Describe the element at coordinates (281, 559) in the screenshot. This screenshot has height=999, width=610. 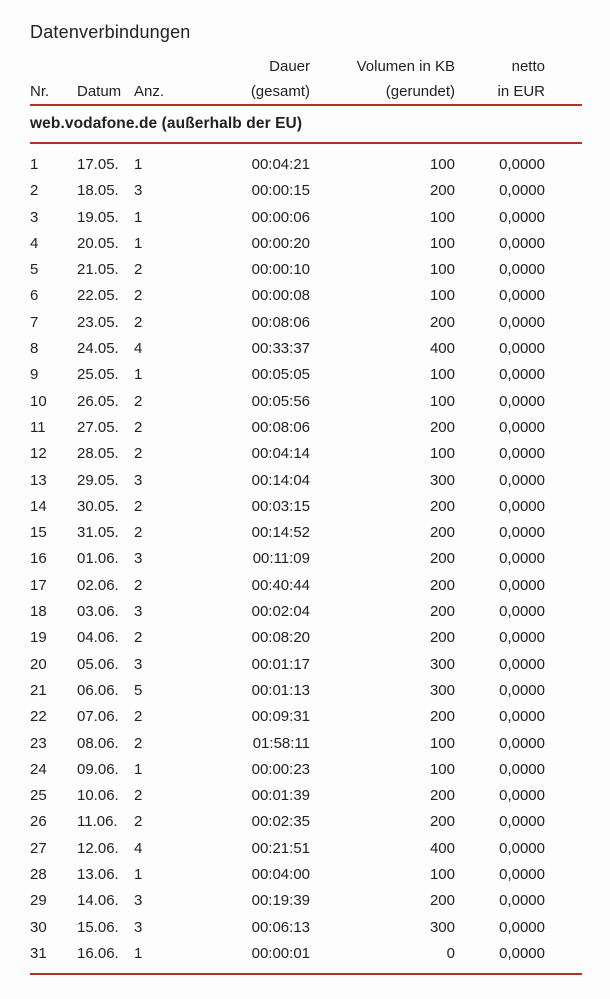
I see `cell-dauer: 00:11:09` at that location.